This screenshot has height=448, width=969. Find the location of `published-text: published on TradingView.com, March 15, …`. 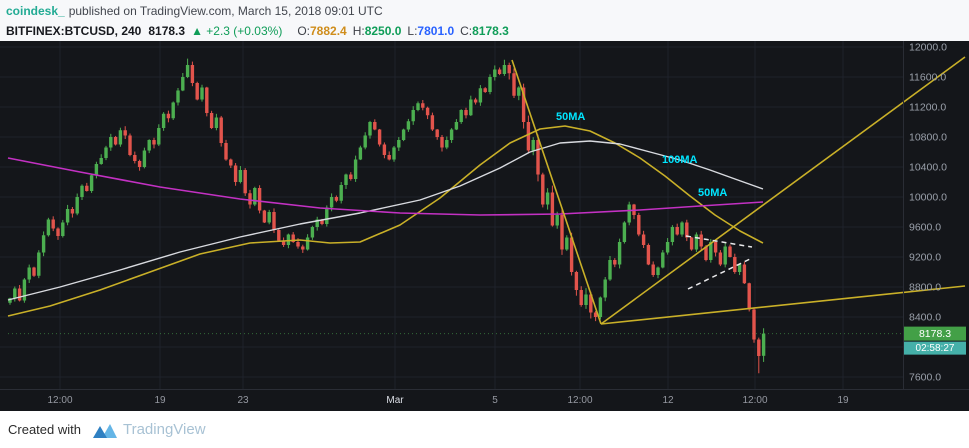

published-text: published on TradingView.com, March 15, … is located at coordinates (225, 10).